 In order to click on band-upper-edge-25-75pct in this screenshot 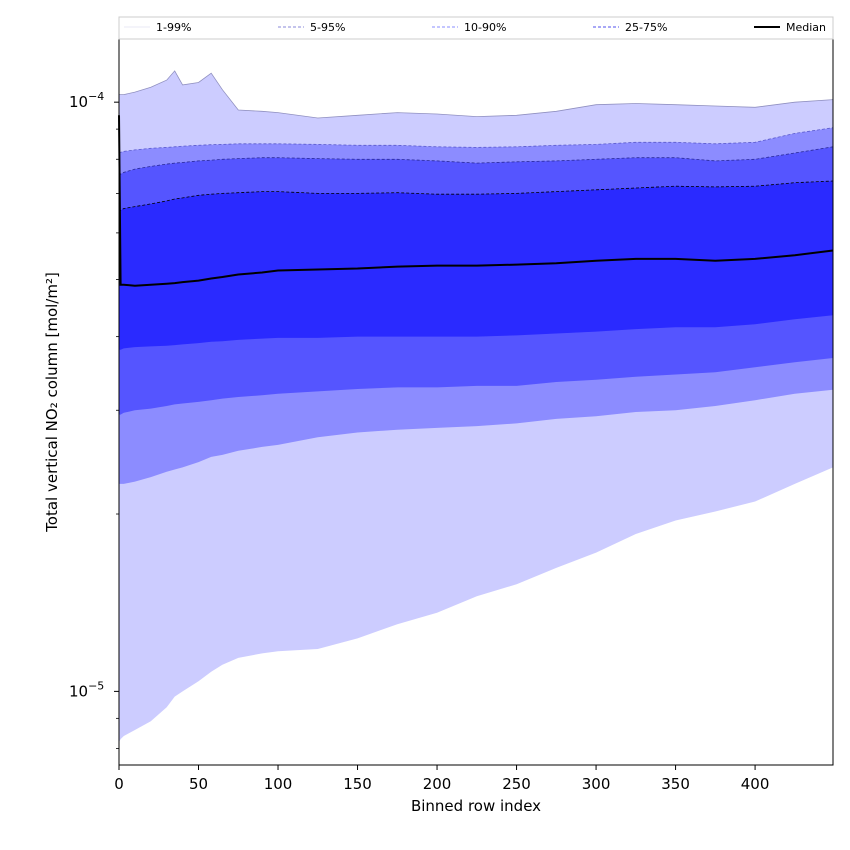, I will do `click(476, 196)`.